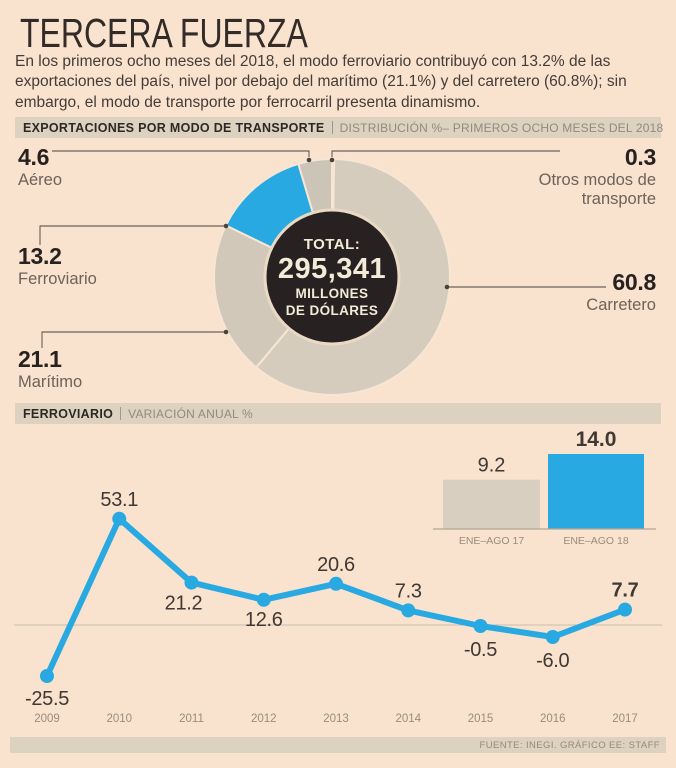 Image resolution: width=676 pixels, height=768 pixels. What do you see at coordinates (552, 661) in the screenshot?
I see `point-label-2016: -6.0` at bounding box center [552, 661].